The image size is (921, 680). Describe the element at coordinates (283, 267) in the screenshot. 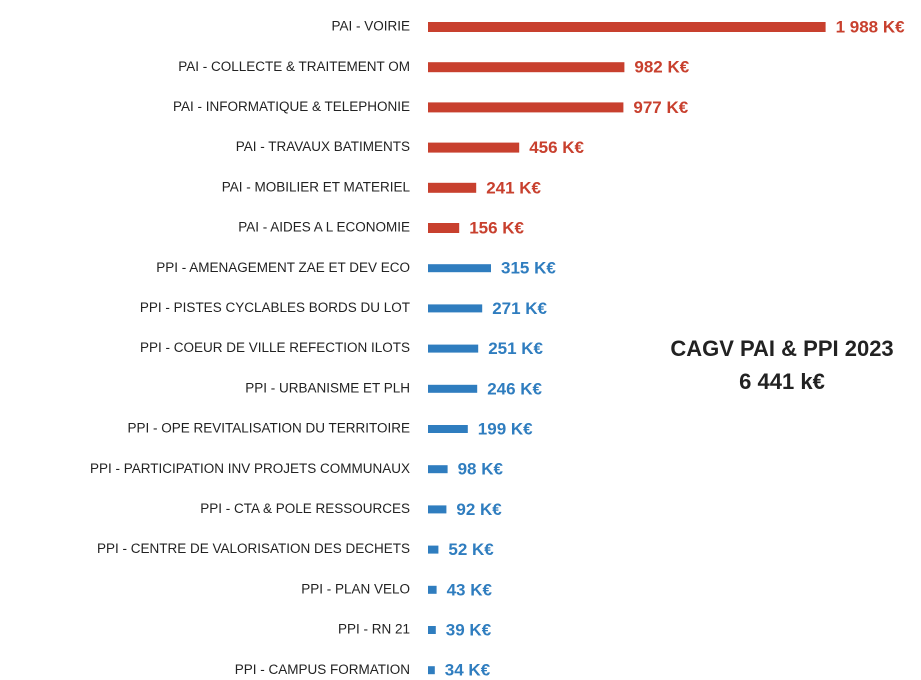

I see `category-label: PPI - AMENAGEMENT ZAE ET DEV ECO` at that location.